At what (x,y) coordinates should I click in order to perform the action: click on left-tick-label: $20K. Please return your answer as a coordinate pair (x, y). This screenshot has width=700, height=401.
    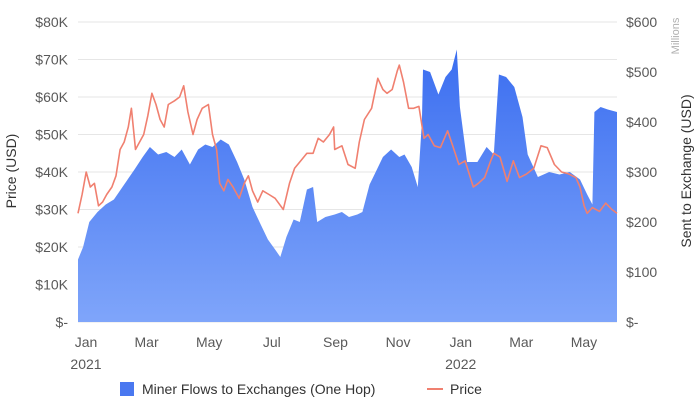
    Looking at the image, I should click on (51, 247).